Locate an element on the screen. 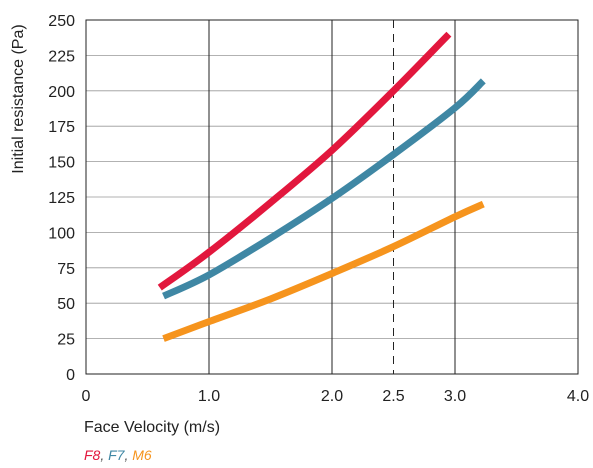 The height and width of the screenshot is (468, 593). x-tick-label: 1.0 is located at coordinates (209, 396).